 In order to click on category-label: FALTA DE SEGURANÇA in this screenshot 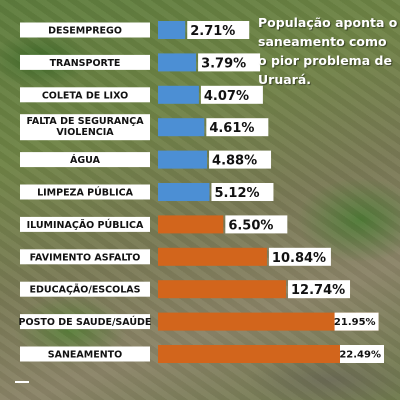, I will do `click(85, 121)`.